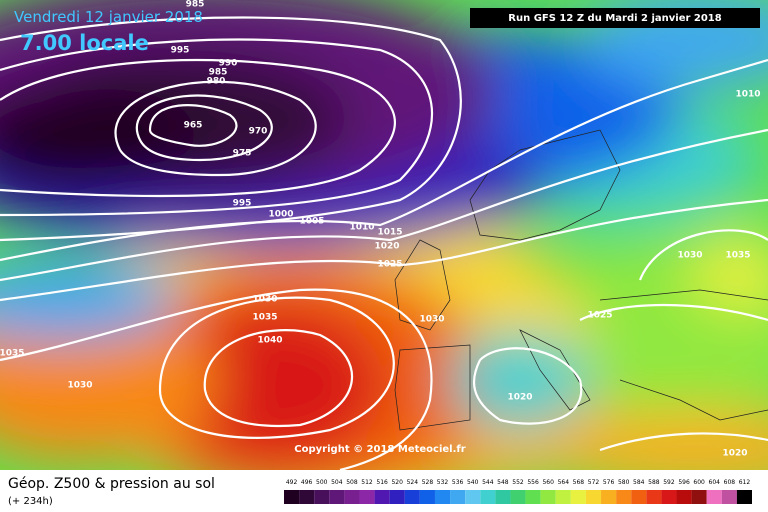 The width and height of the screenshot is (768, 512). What do you see at coordinates (193, 126) in the screenshot?
I see `isobar-label: 965` at bounding box center [193, 126].